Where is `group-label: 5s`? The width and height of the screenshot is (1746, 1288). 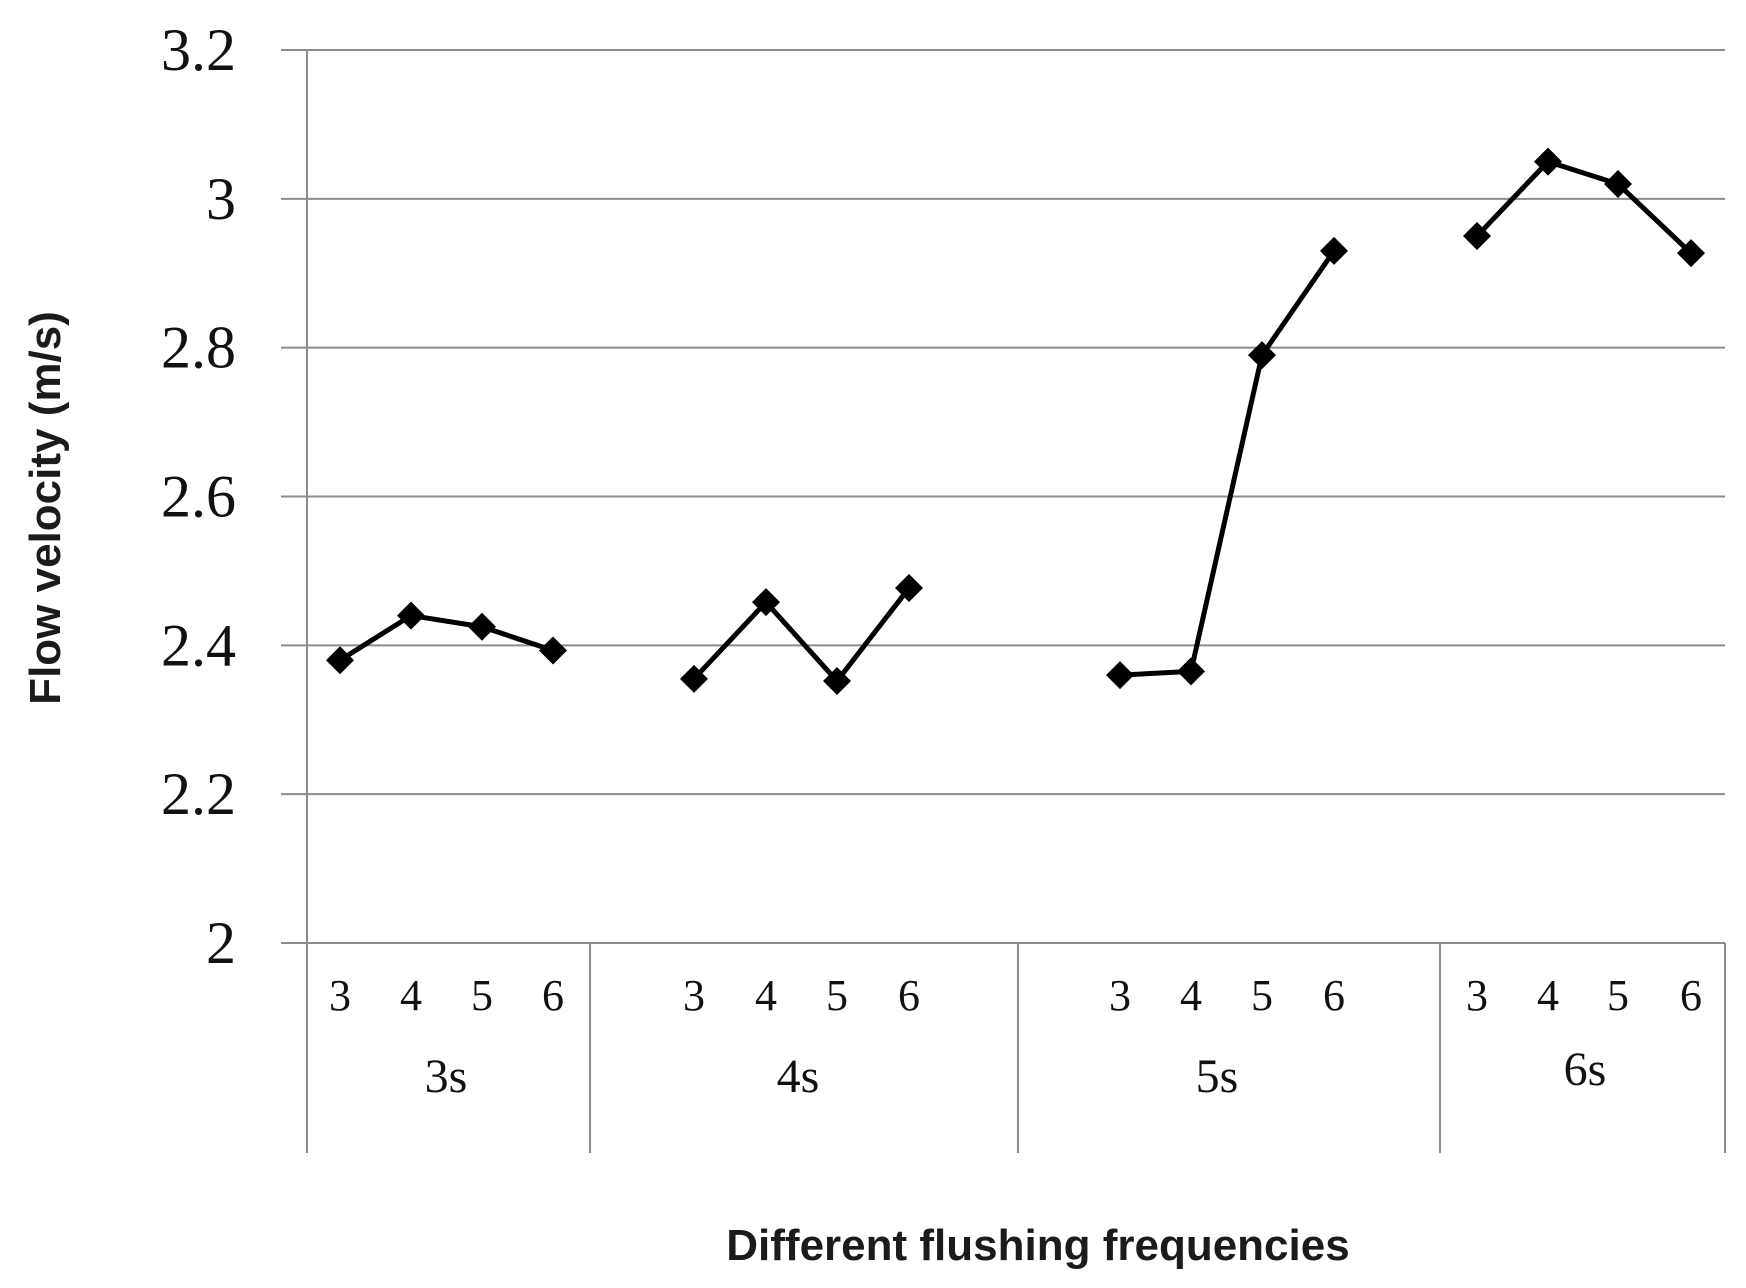
group-label: 5s is located at coordinates (1217, 1076).